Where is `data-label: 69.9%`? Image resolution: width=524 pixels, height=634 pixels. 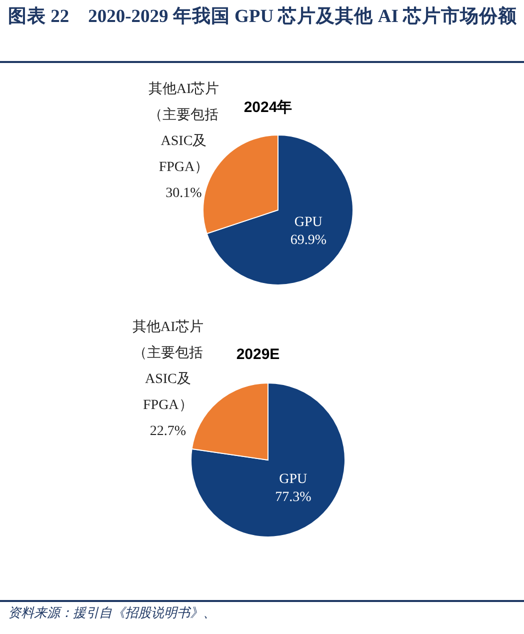
data-label: 69.9% is located at coordinates (308, 240).